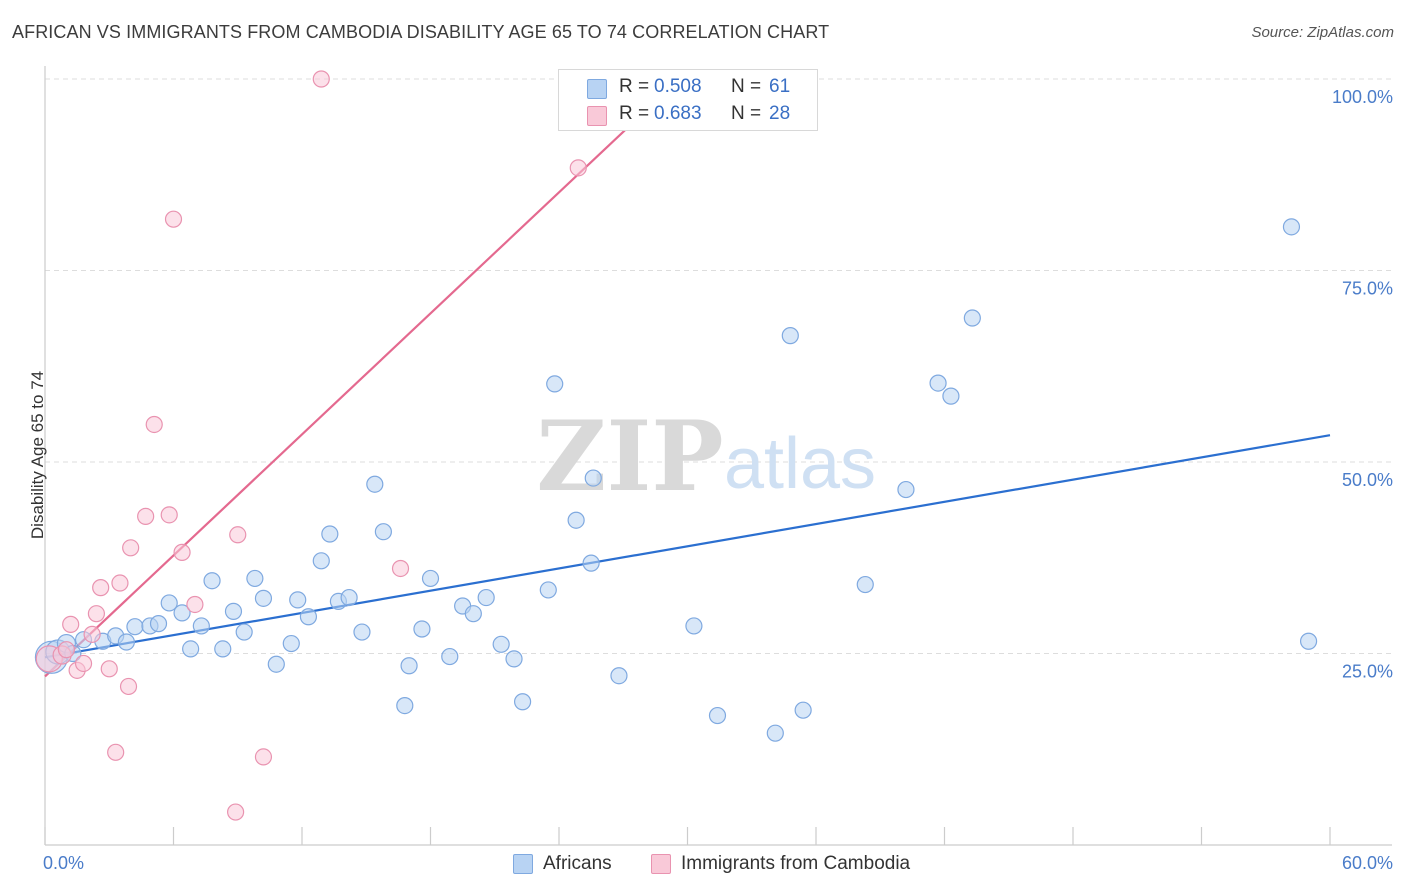 The image size is (1406, 892). I want to click on y-tick-label: 50.0%, so click(1367, 480).